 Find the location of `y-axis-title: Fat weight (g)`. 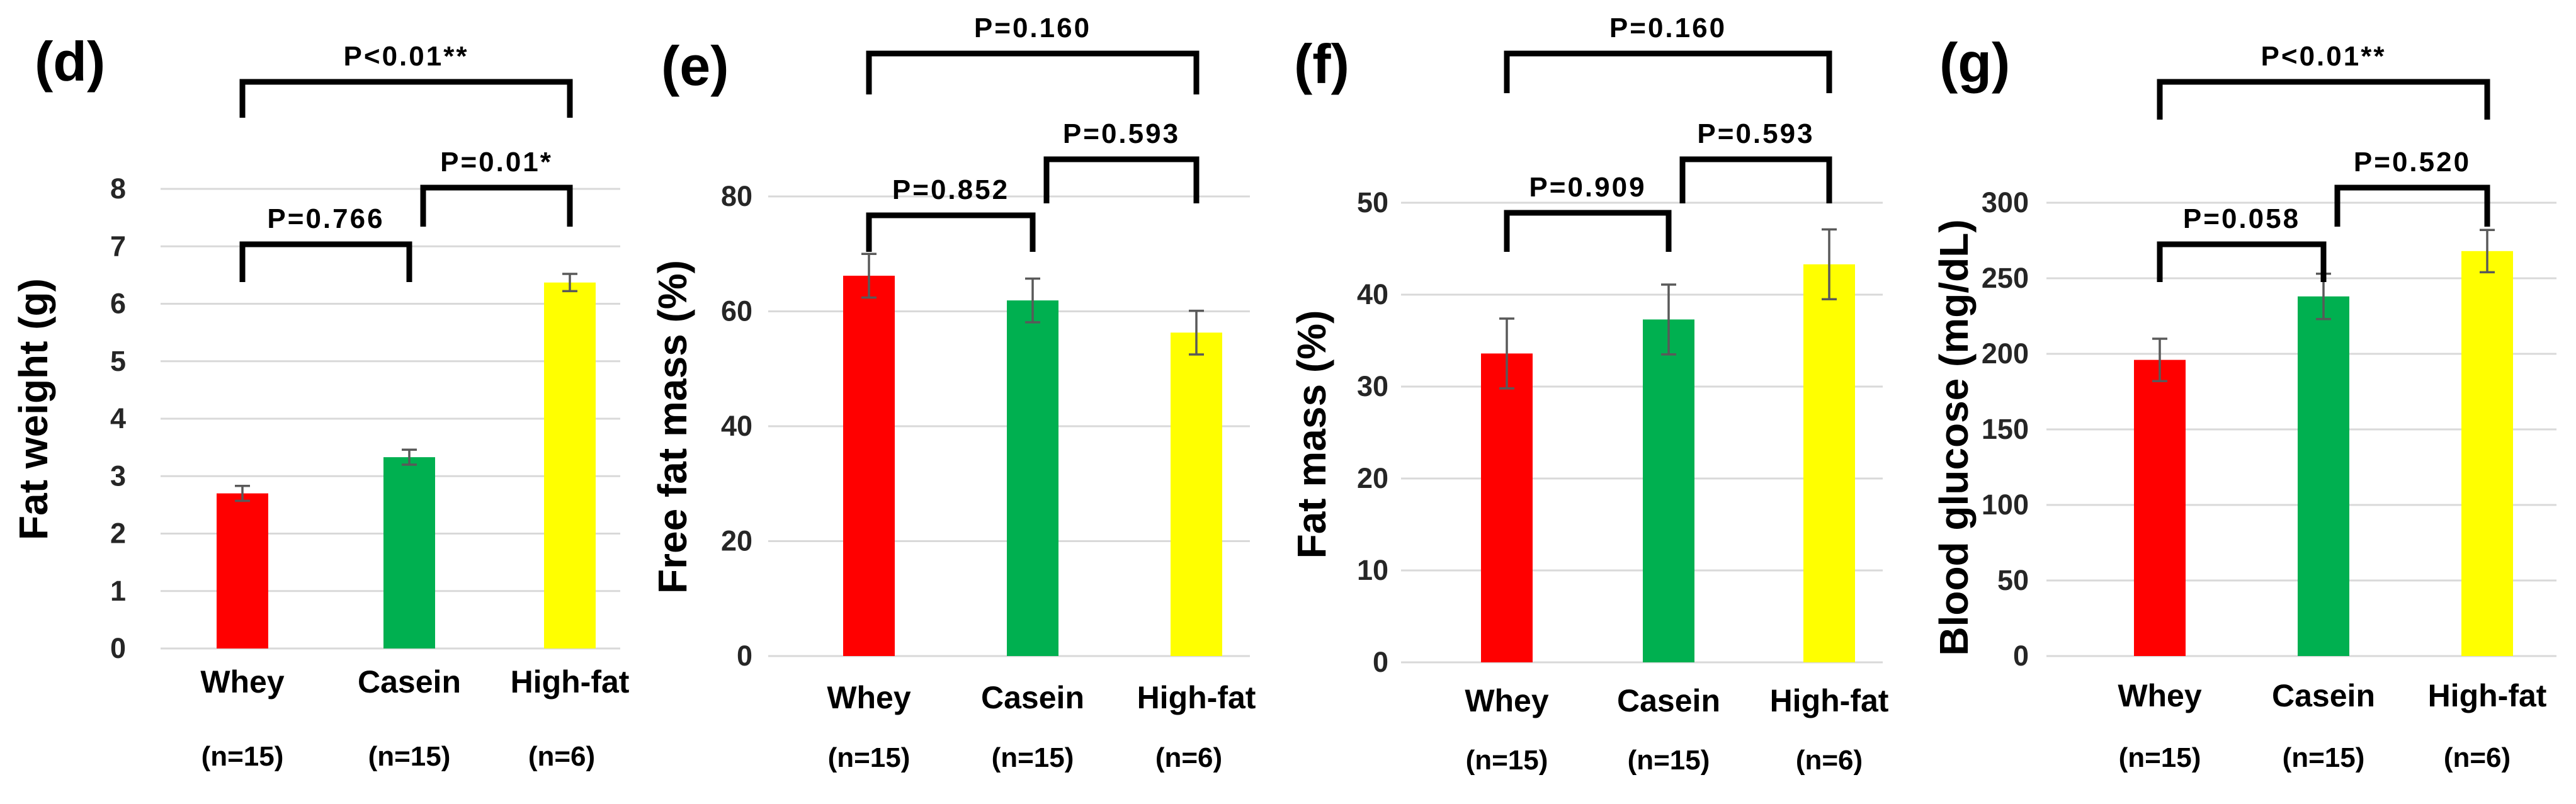

y-axis-title: Fat weight (g) is located at coordinates (33, 409).